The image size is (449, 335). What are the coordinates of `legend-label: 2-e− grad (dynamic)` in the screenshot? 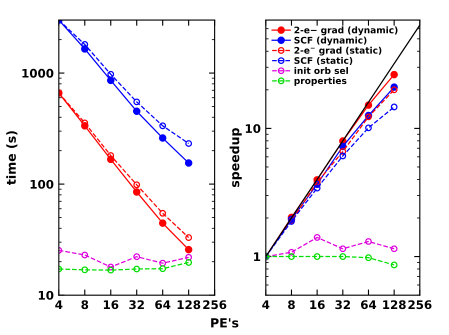 It's located at (346, 31).